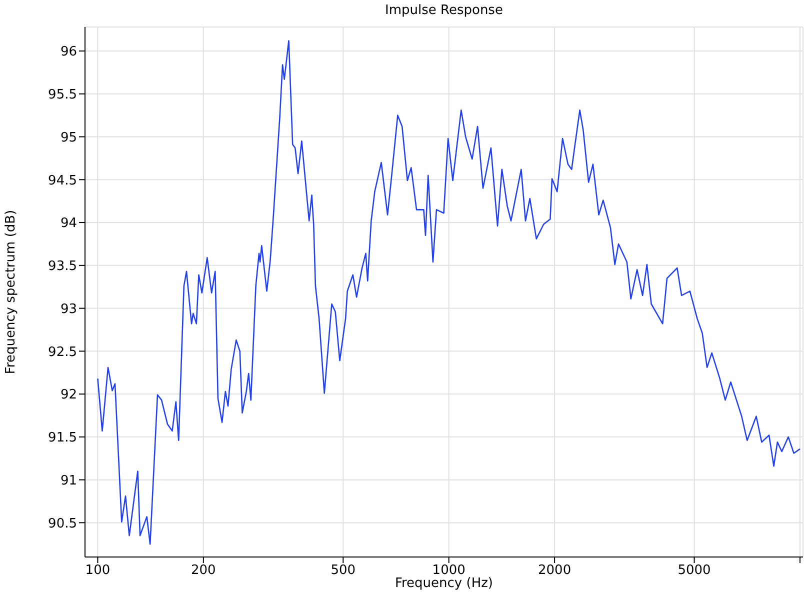 The height and width of the screenshot is (595, 804). What do you see at coordinates (62, 524) in the screenshot?
I see `y-tick-label: 90.5` at bounding box center [62, 524].